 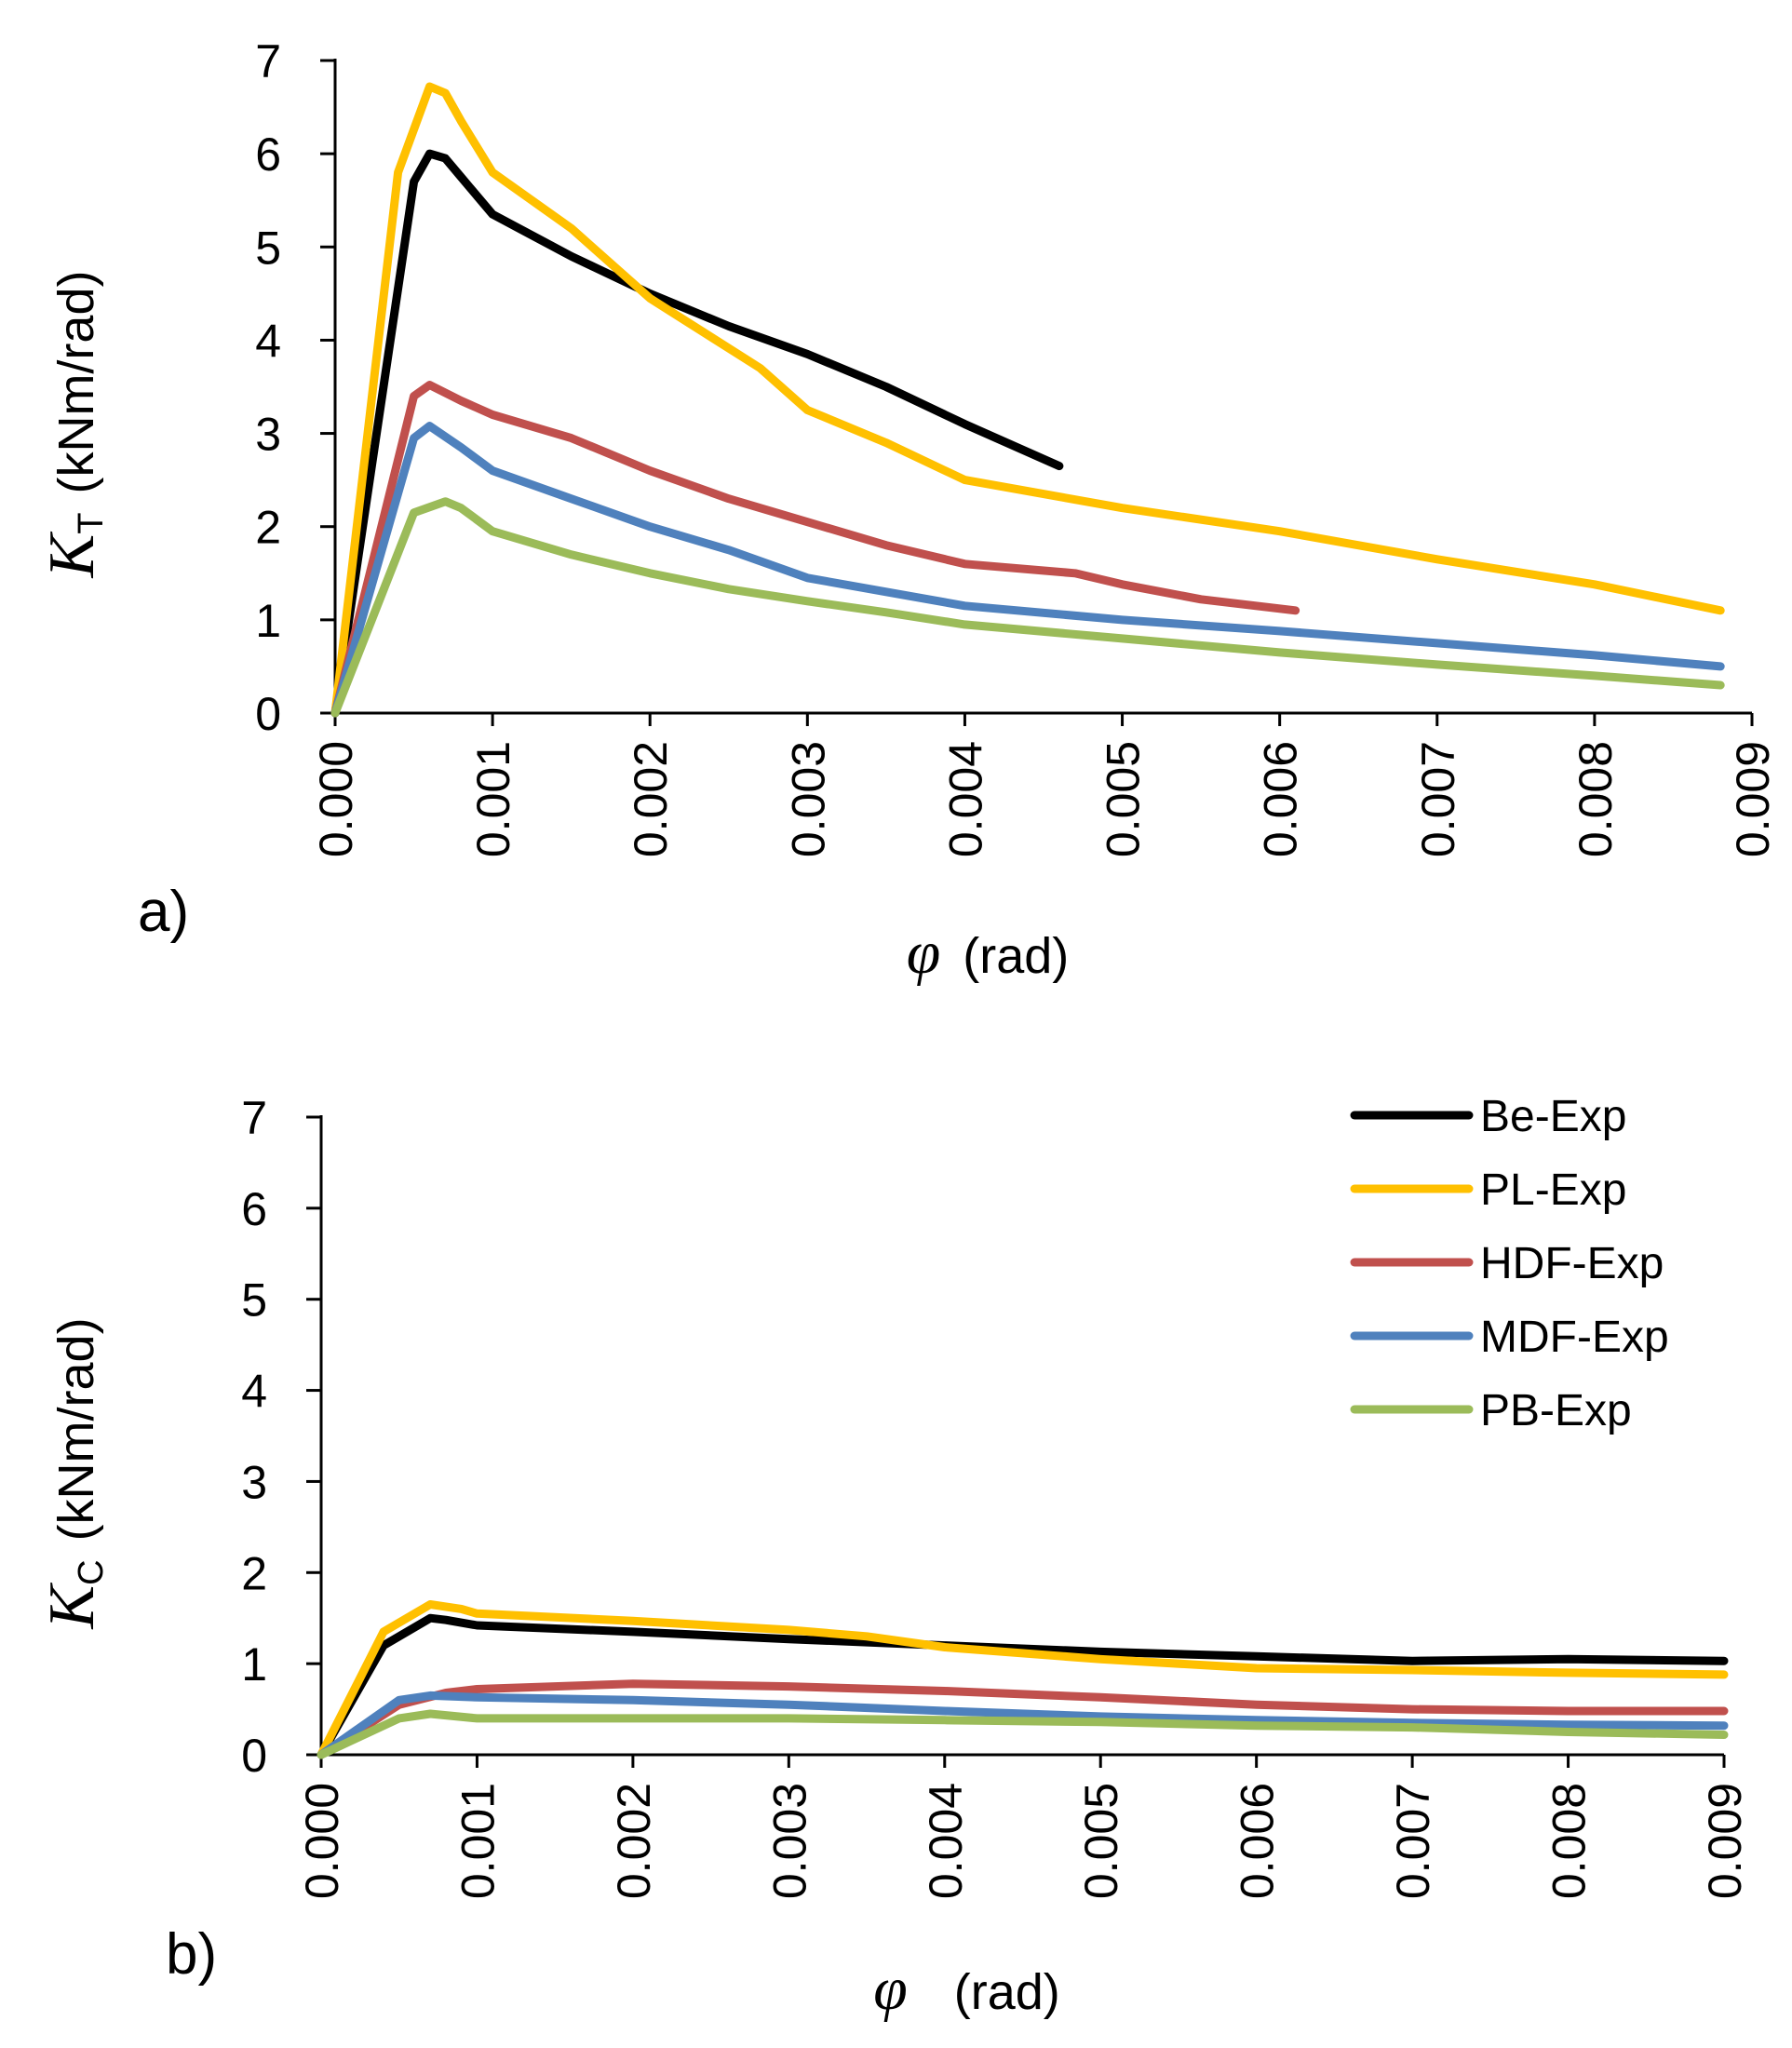 I want to click on series-line-hdf-exp, so click(x=815, y=549).